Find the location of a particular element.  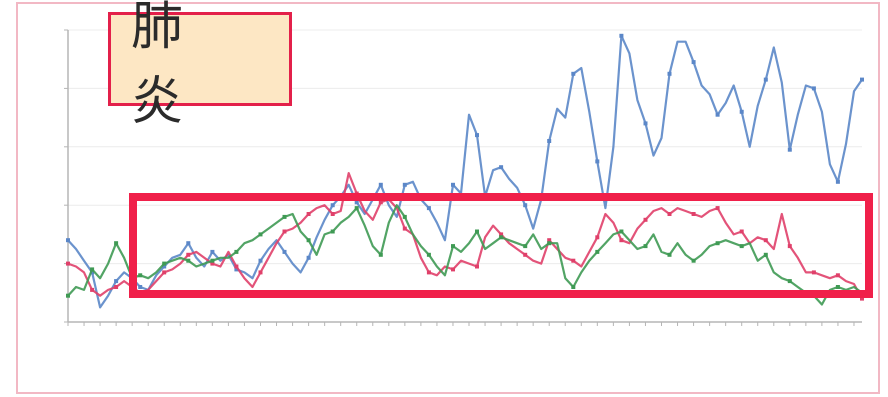

title-box: 肺 炎 is located at coordinates (200, 66).